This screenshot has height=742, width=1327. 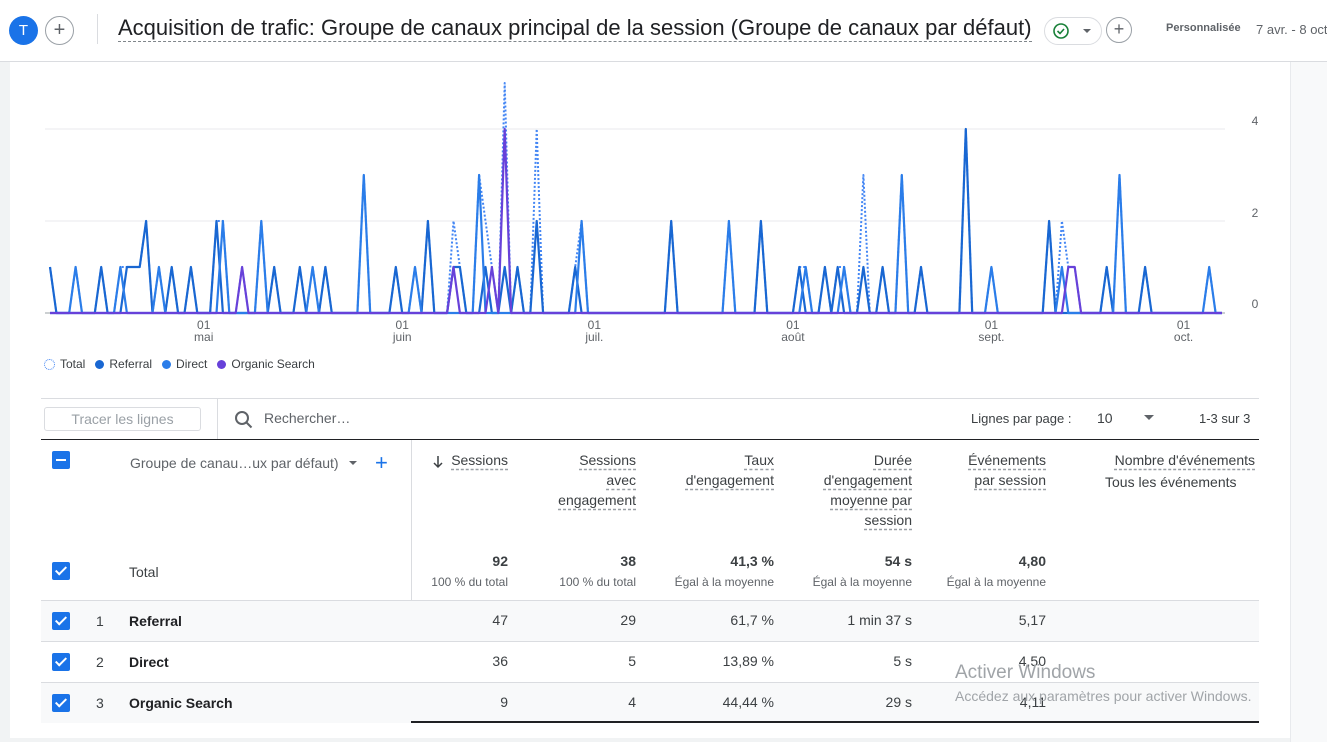 What do you see at coordinates (500, 661) in the screenshot?
I see `row-value: 36` at bounding box center [500, 661].